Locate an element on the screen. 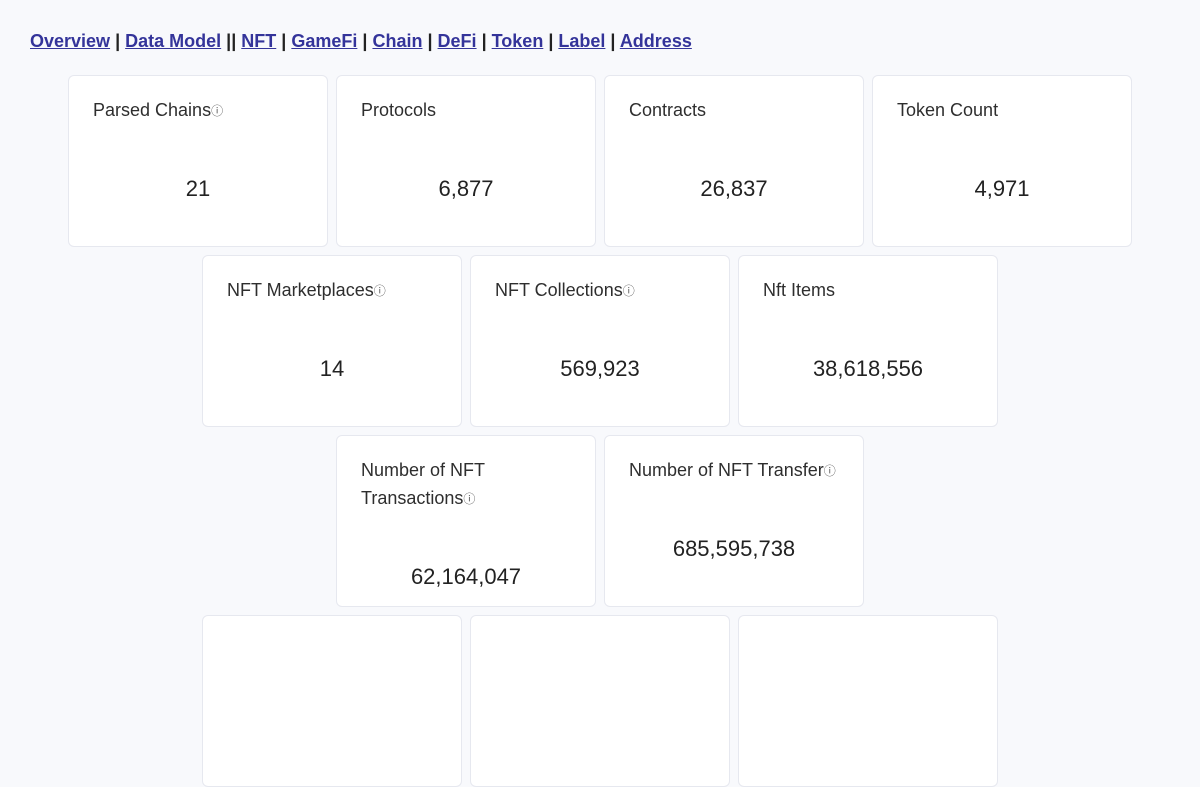  card-value: 38,618,556 is located at coordinates (868, 368).